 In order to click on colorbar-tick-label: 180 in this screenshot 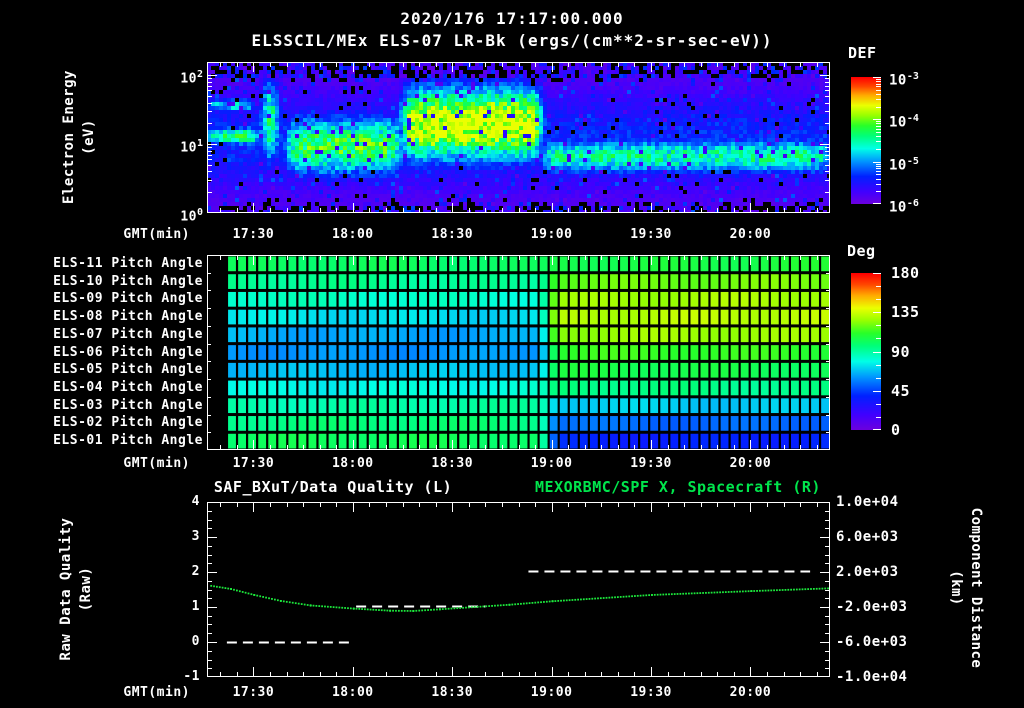, I will do `click(905, 273)`.